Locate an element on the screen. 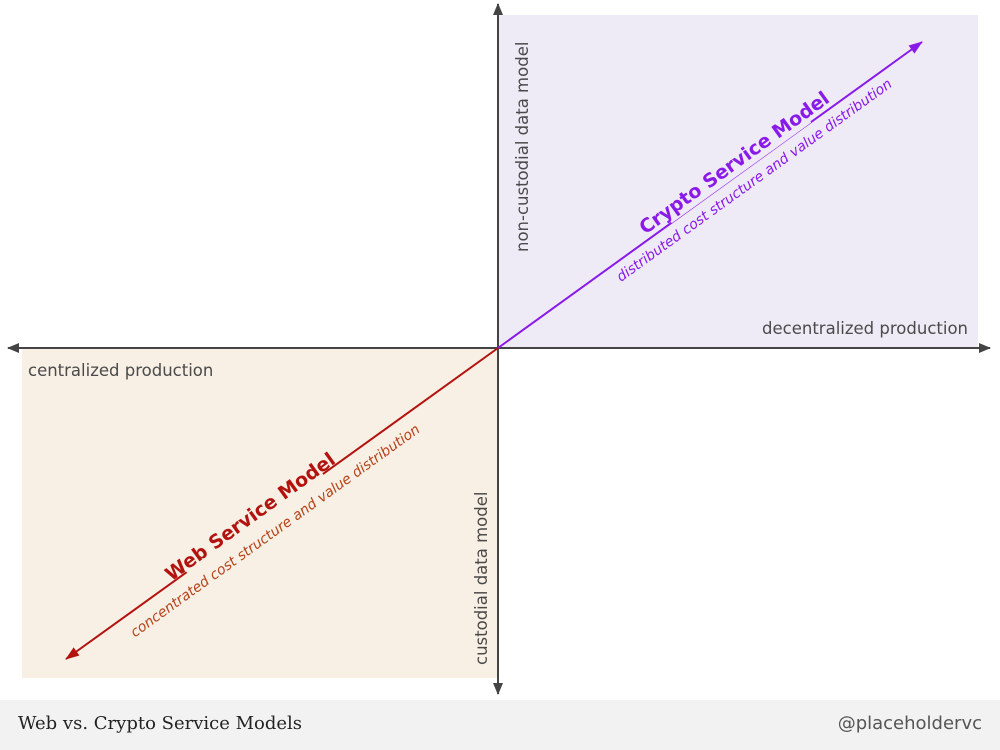 The image size is (1000, 750). non-custodial-data-model-label: non-custodial data model is located at coordinates (522, 147).